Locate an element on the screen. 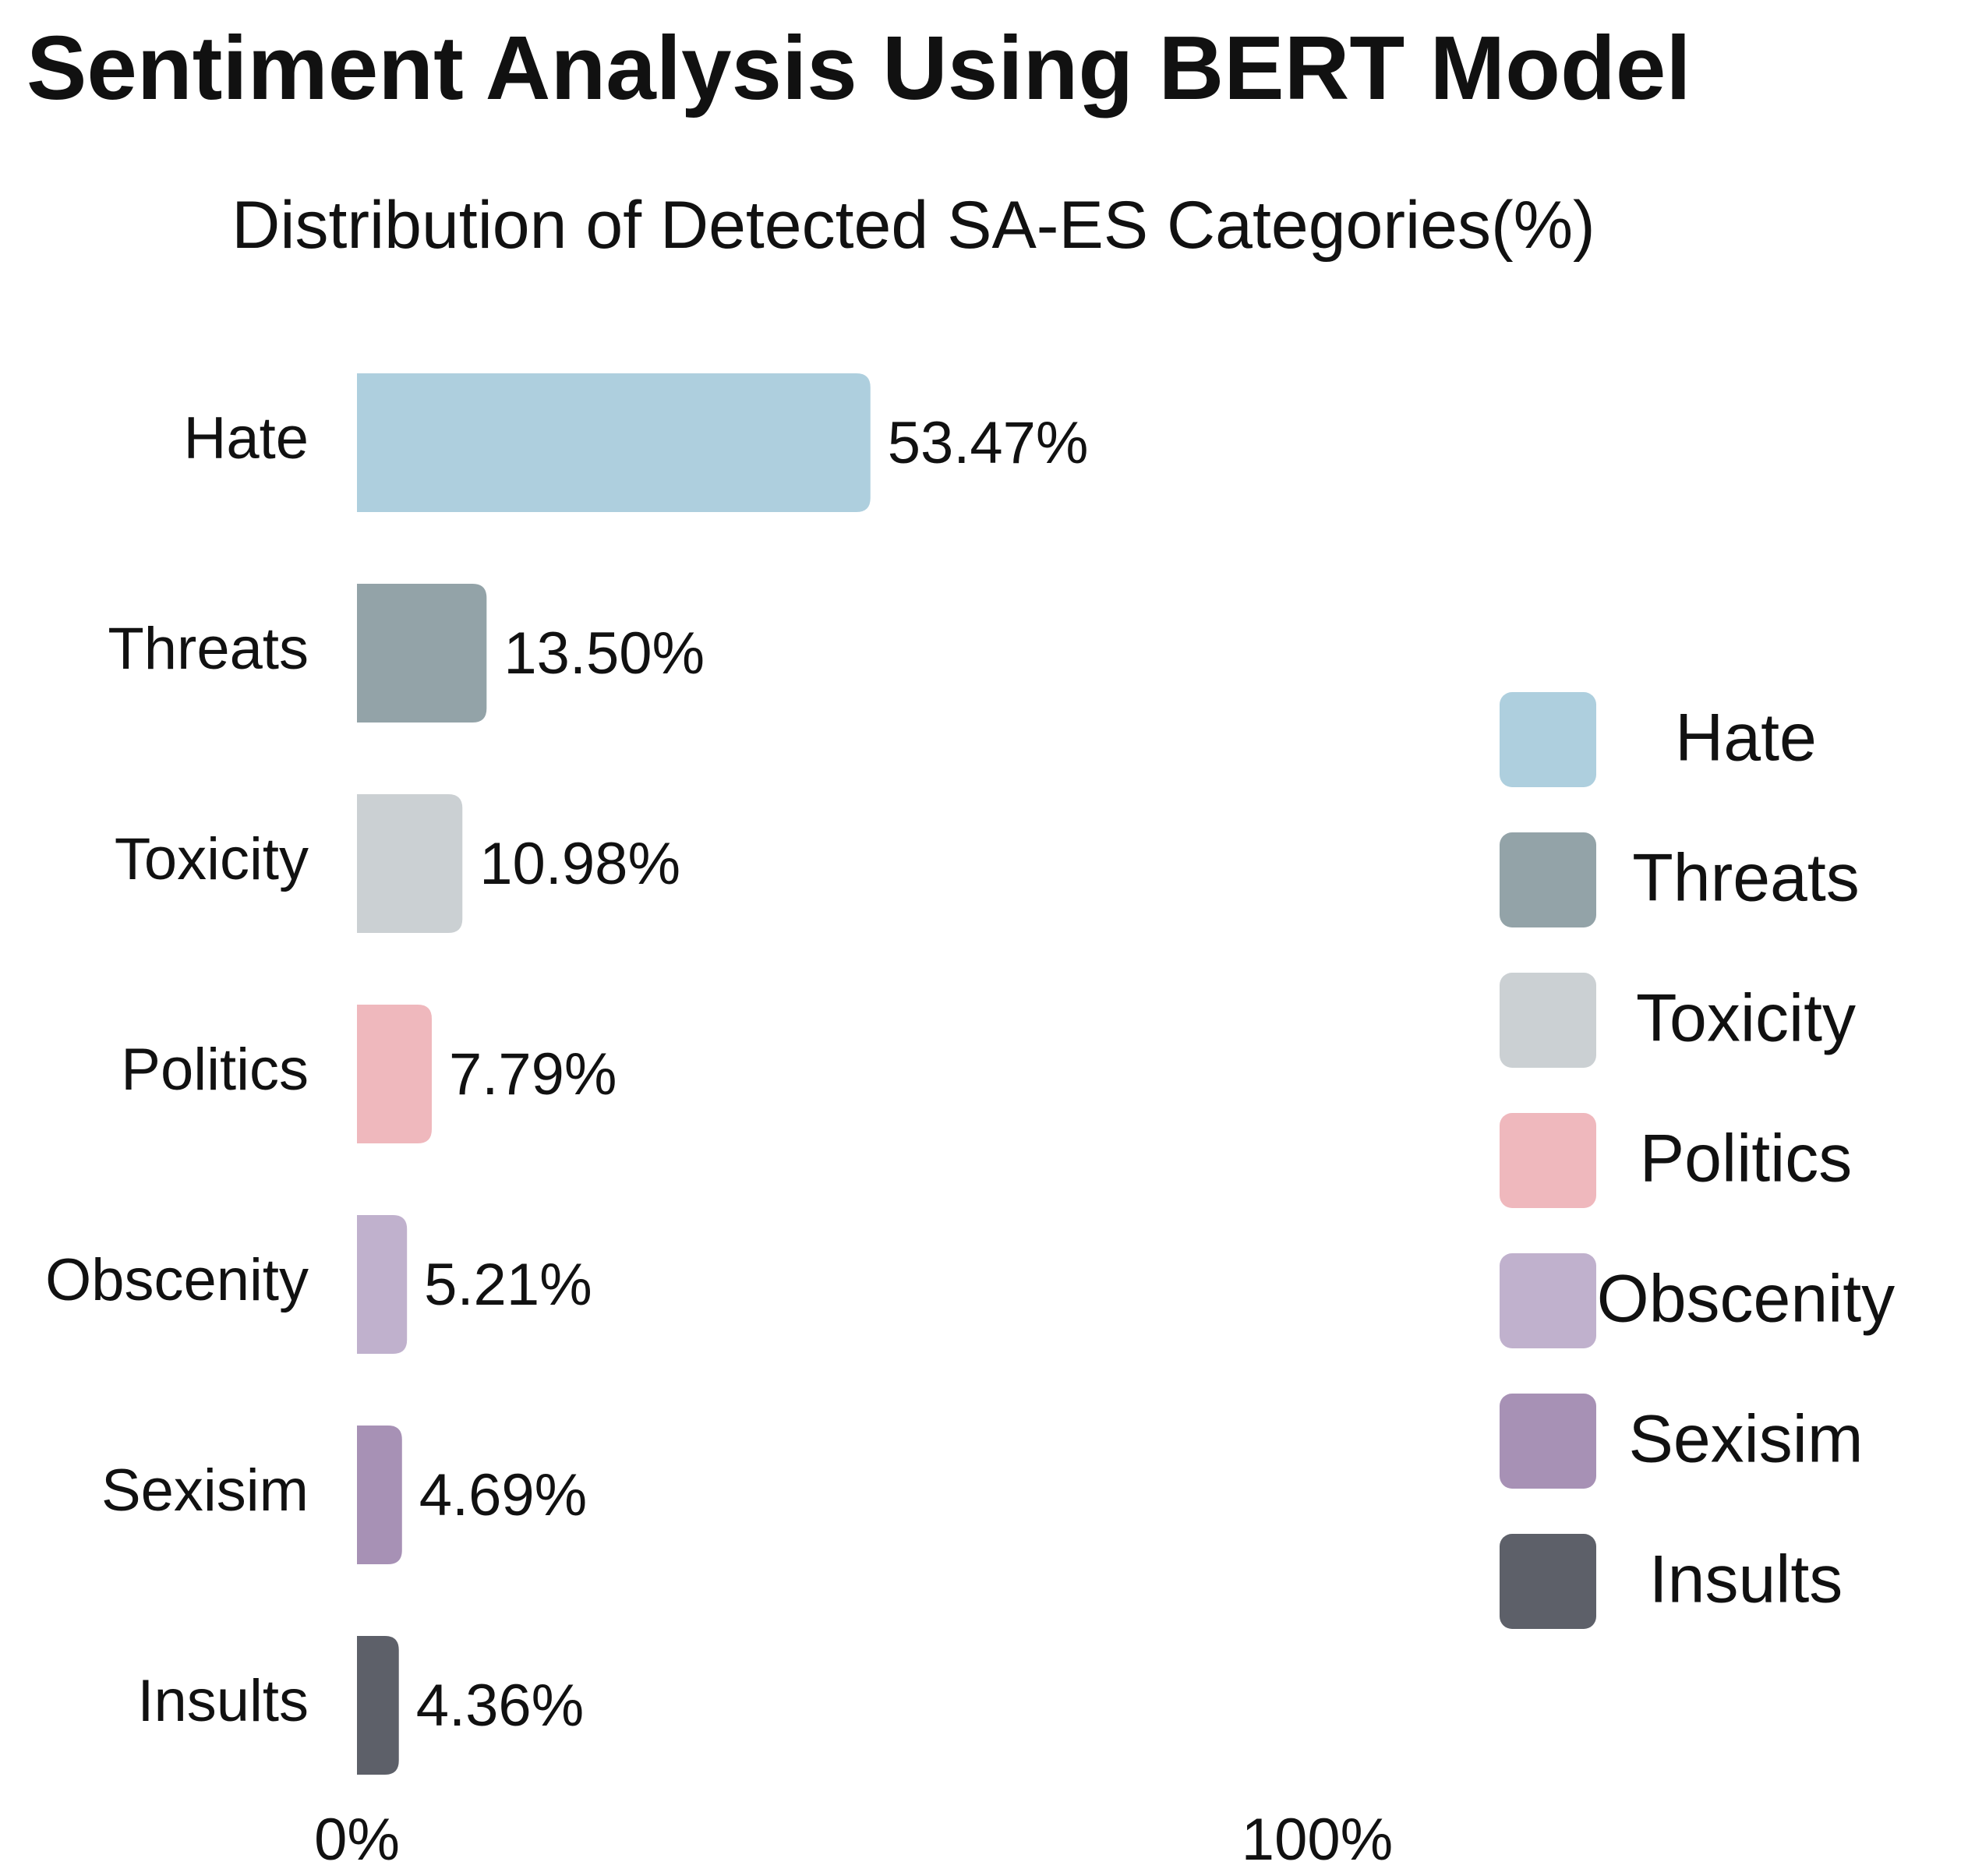  x-axis: 0% 100% is located at coordinates (853, 1840).